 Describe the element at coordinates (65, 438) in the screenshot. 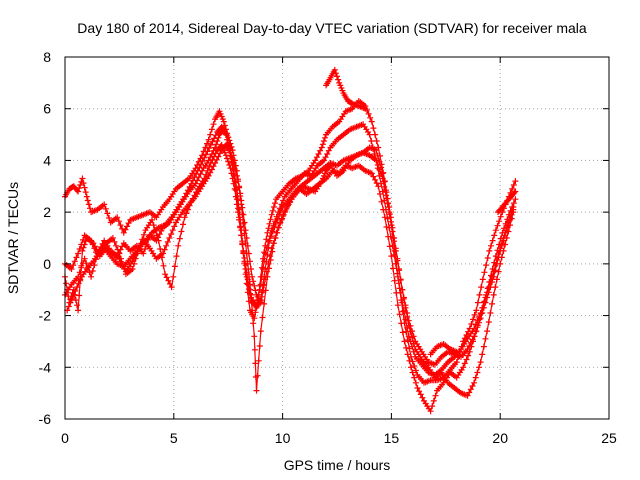

I see `x-tick-label: 0` at that location.